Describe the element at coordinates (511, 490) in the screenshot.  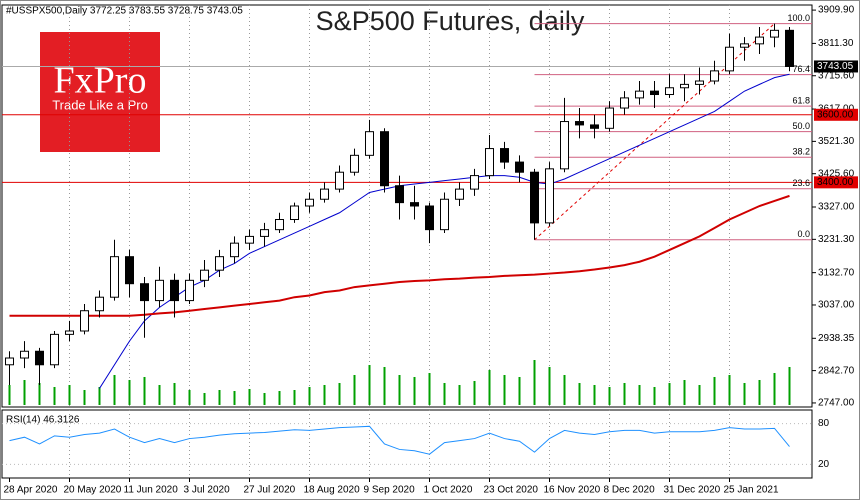
I see `x-tick-label: 23 Oct 2020` at that location.